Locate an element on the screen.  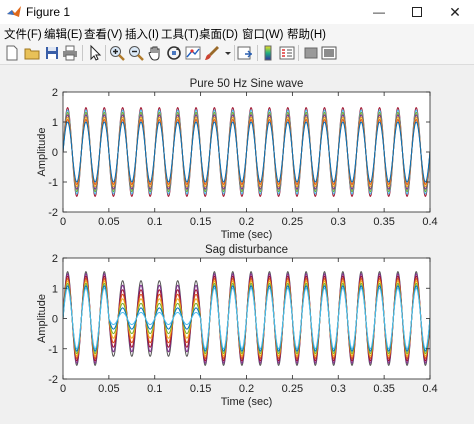
menu-tools: 工具(T) is located at coordinates (180, 35).